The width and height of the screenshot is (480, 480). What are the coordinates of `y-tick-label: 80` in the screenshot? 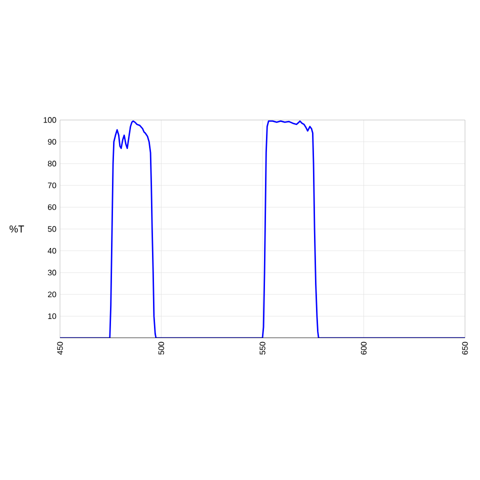 It's located at (52, 163).